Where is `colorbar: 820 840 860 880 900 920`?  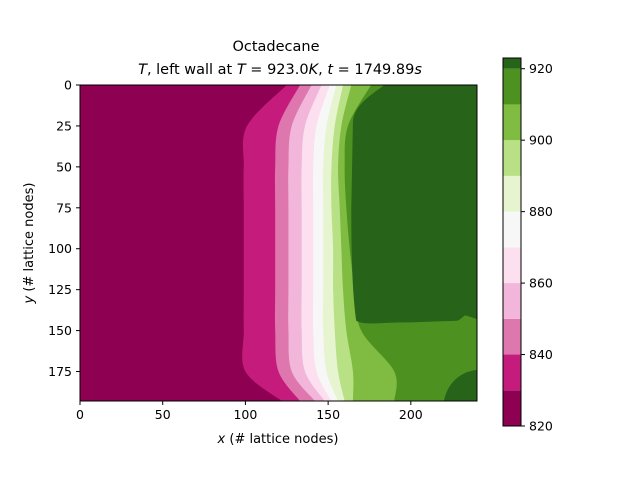 colorbar: 820 840 860 880 900 920 is located at coordinates (527, 245).